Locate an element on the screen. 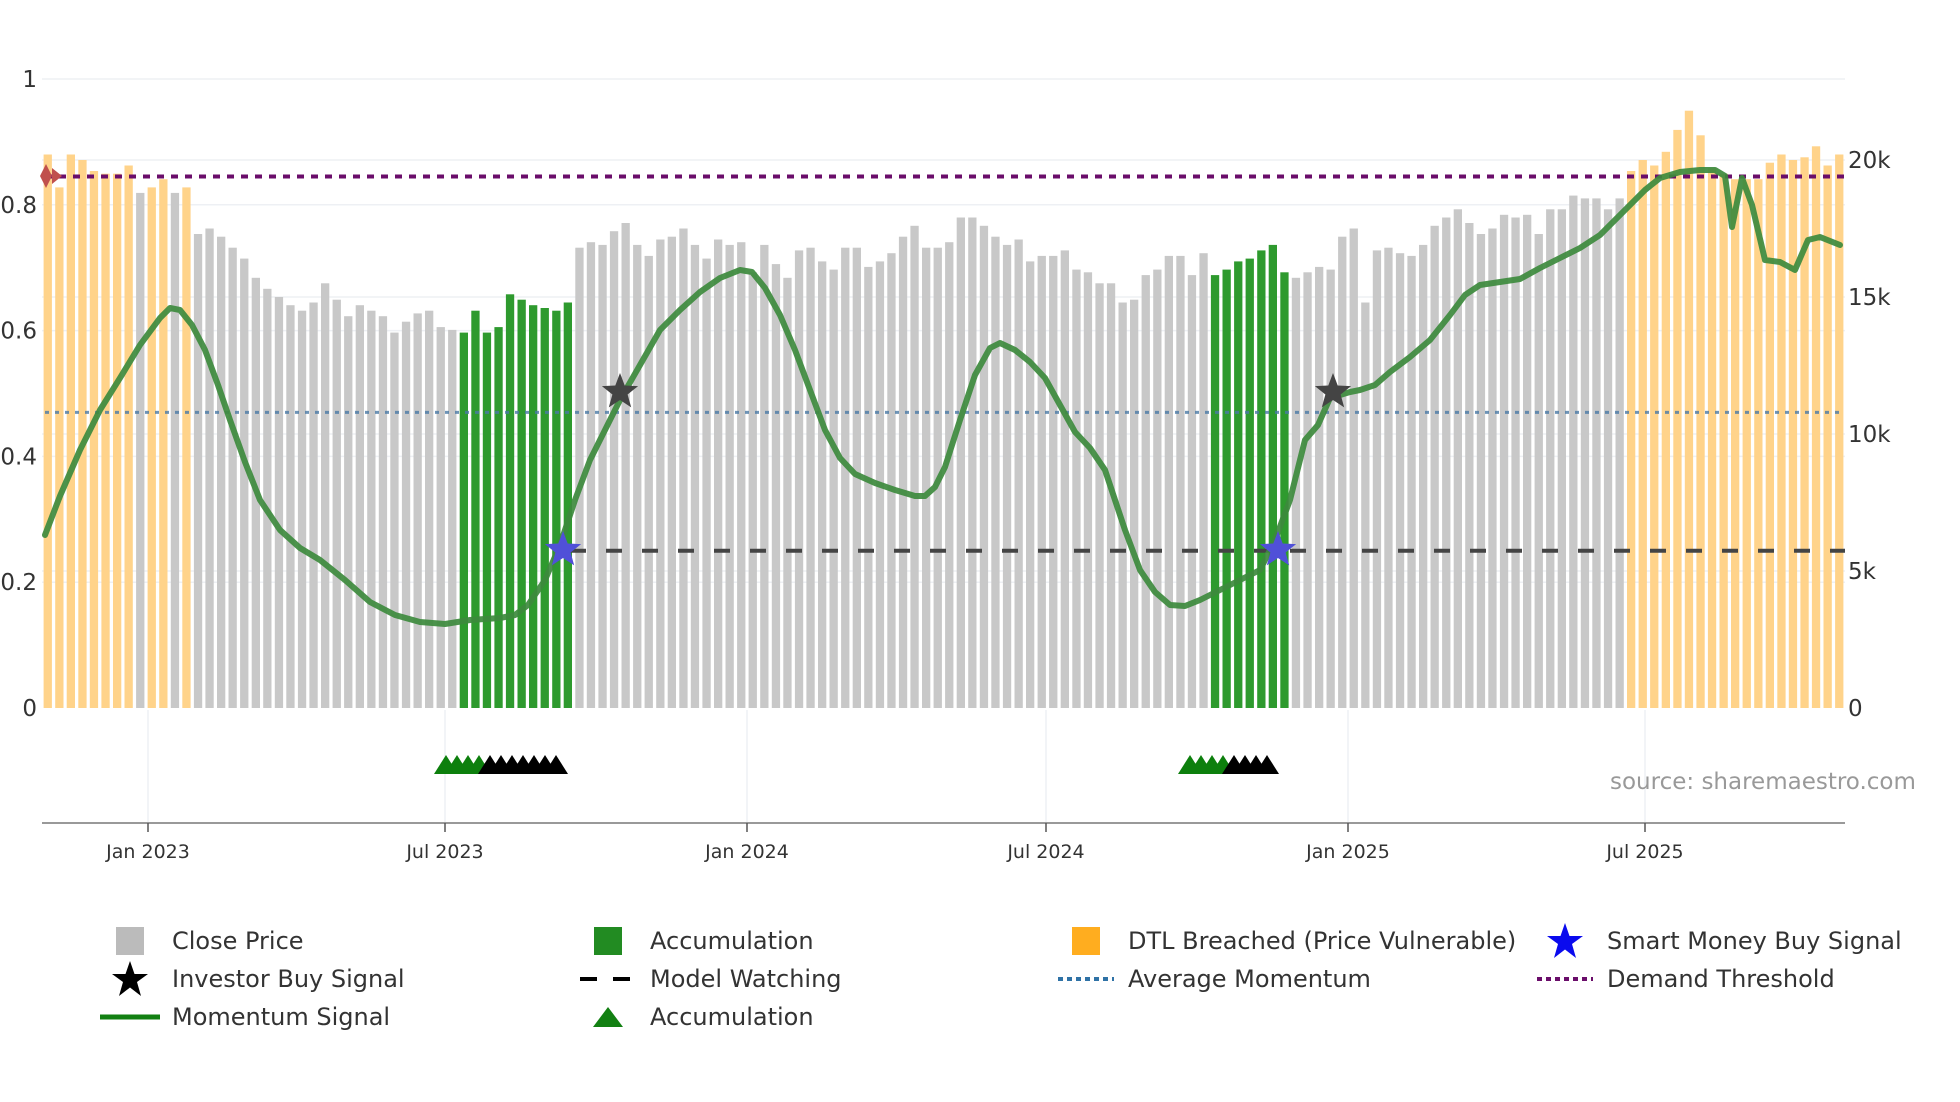  legend-item-investor-buy: Investor Buy Signal is located at coordinates (252, 978).